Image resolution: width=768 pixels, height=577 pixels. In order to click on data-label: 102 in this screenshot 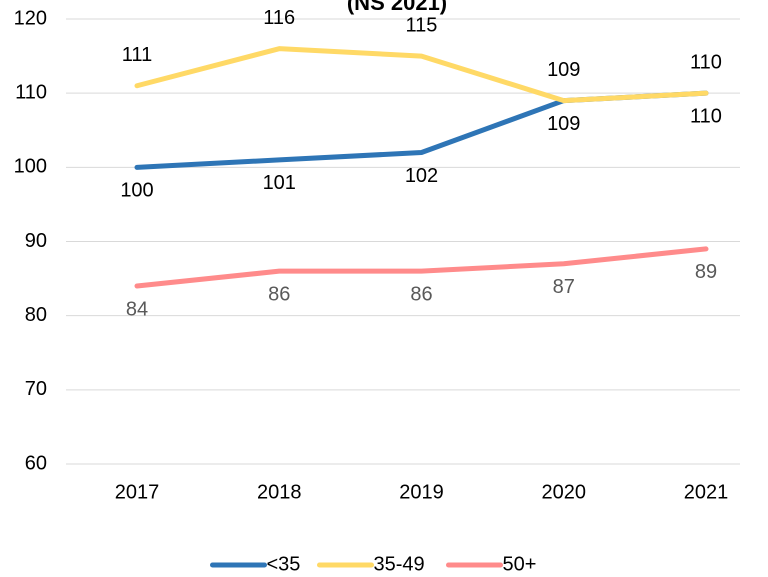, I will do `click(421, 176)`.